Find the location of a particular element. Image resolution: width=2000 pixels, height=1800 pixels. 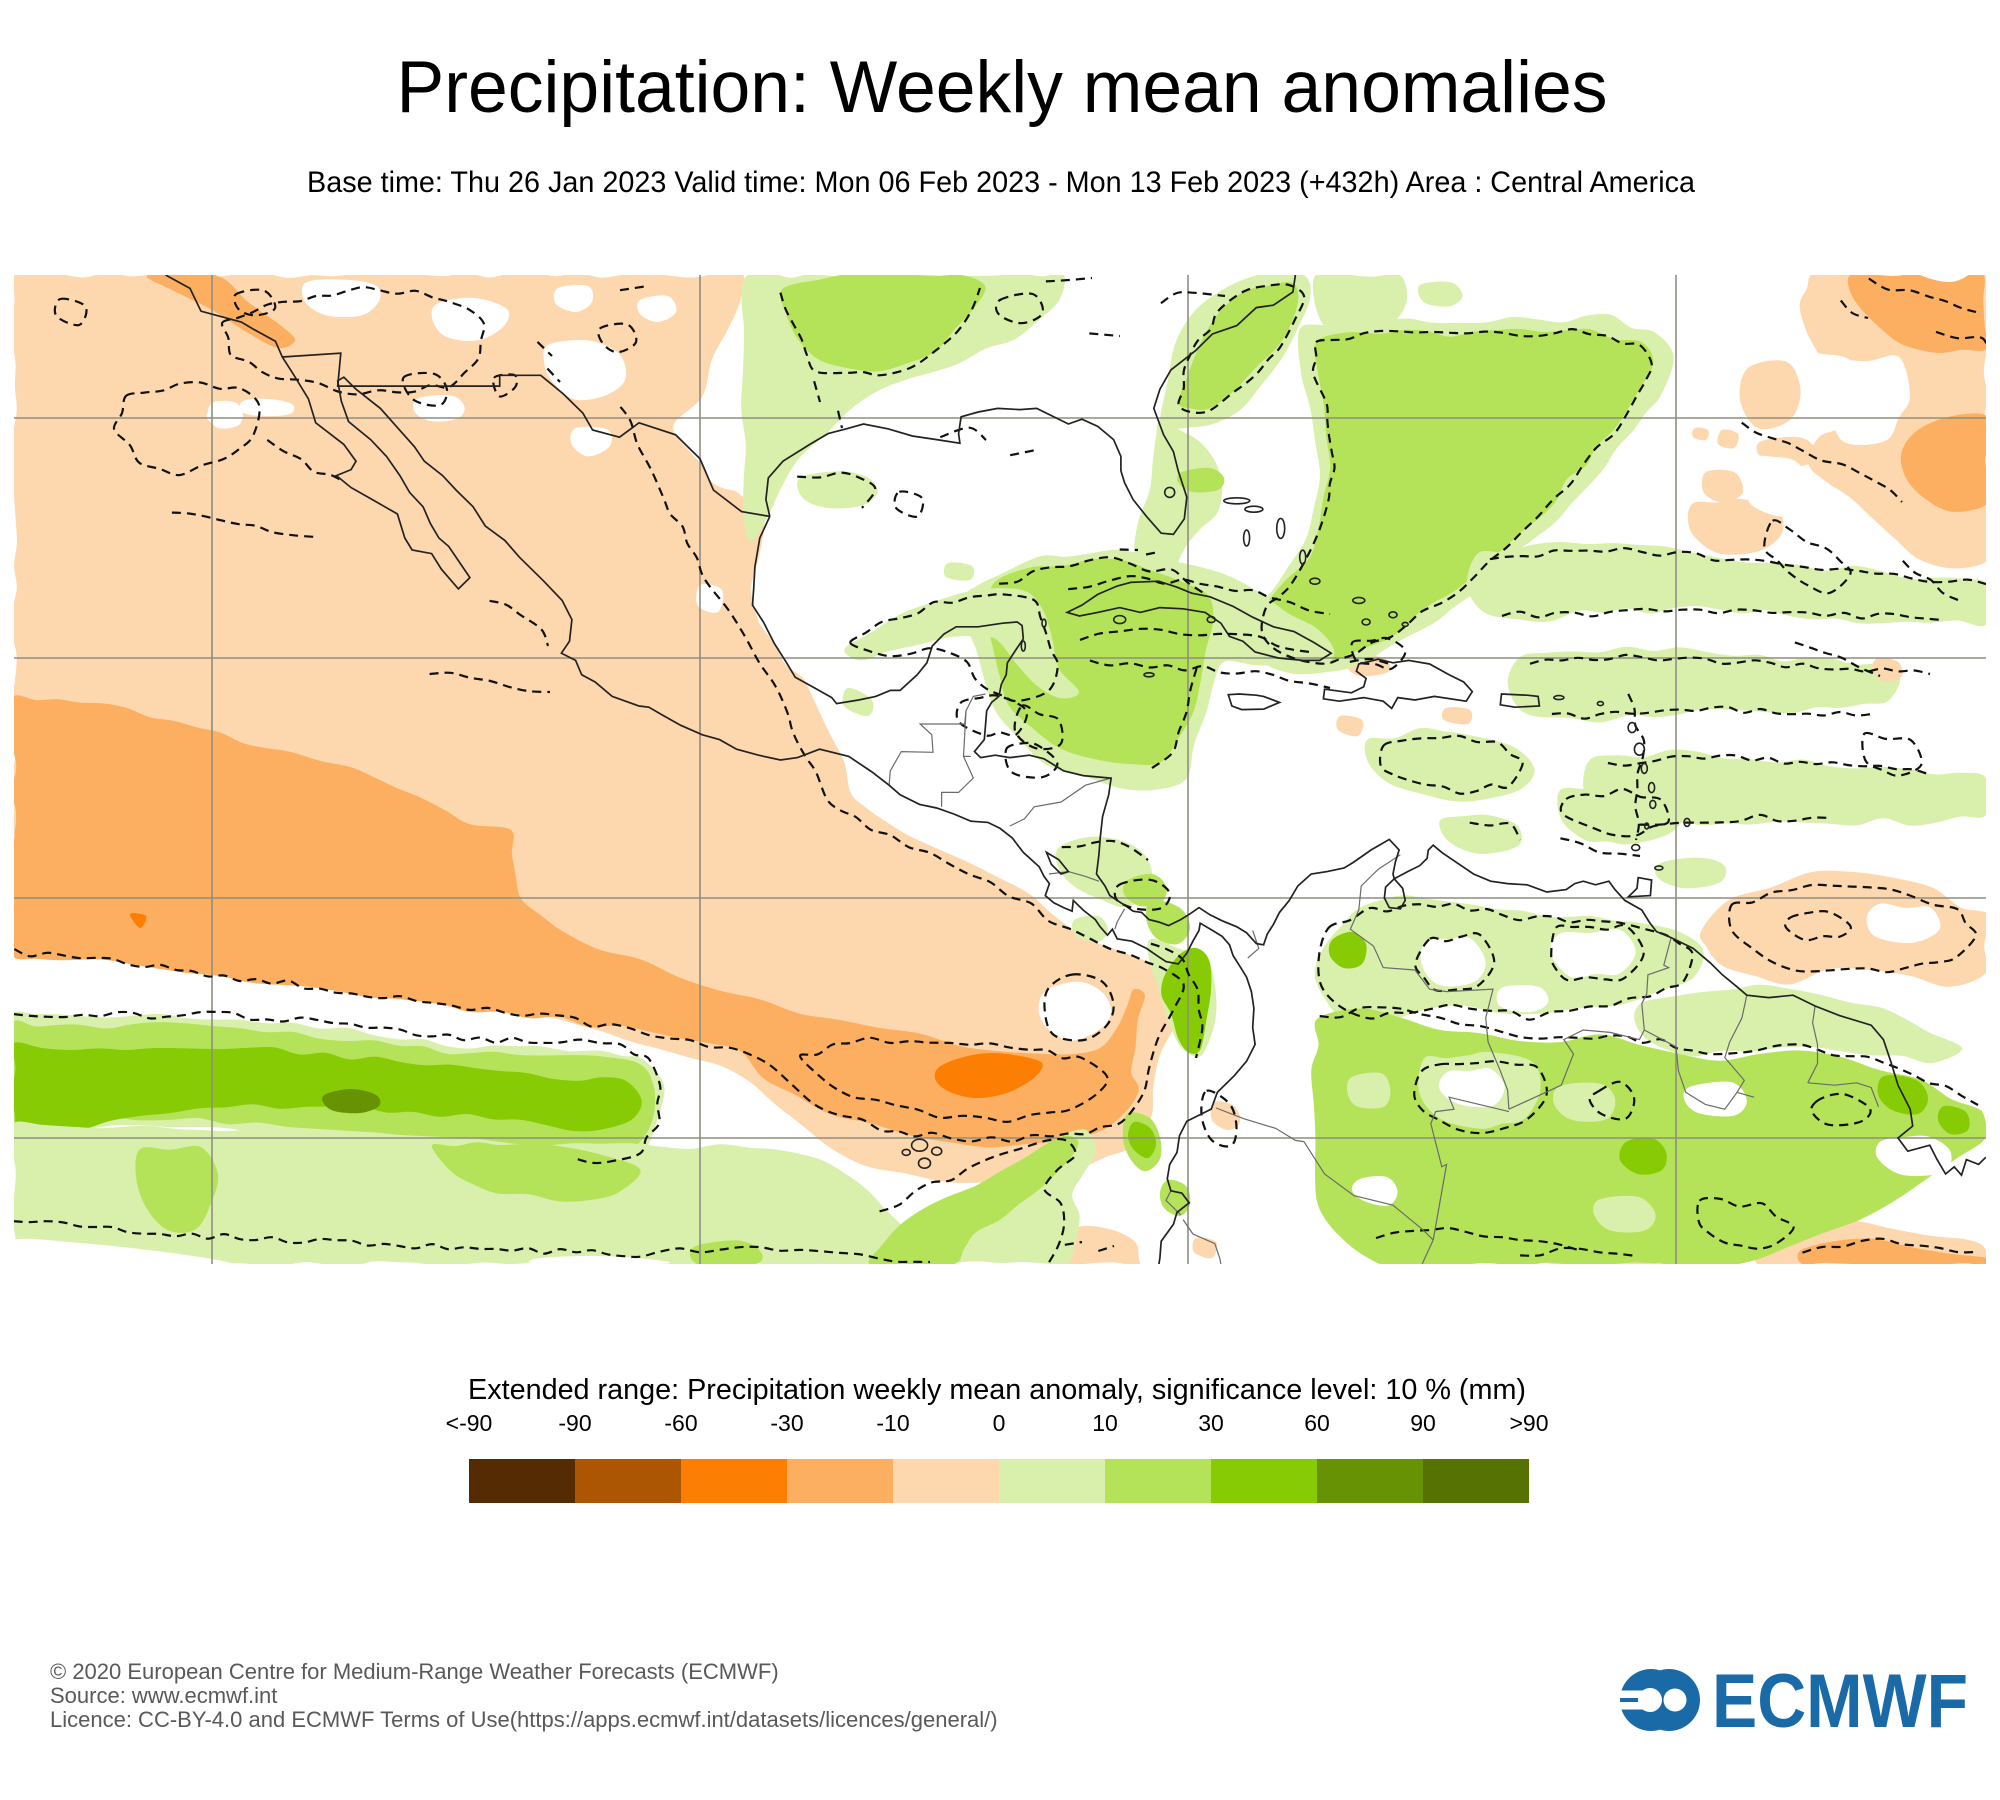

svg-text: 90 is located at coordinates (1423, 1423).